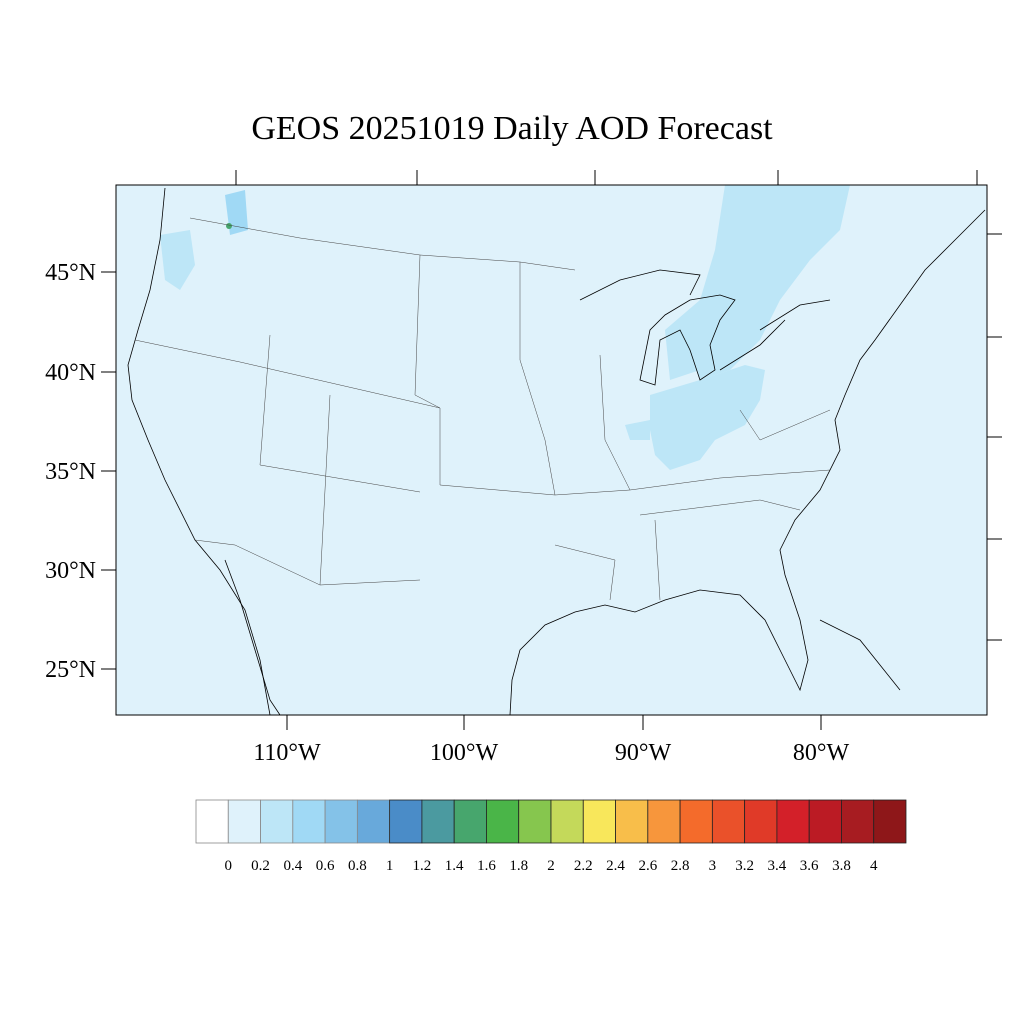 This screenshot has width=1024, height=1024. I want to click on colorbar-label: 1, so click(390, 866).